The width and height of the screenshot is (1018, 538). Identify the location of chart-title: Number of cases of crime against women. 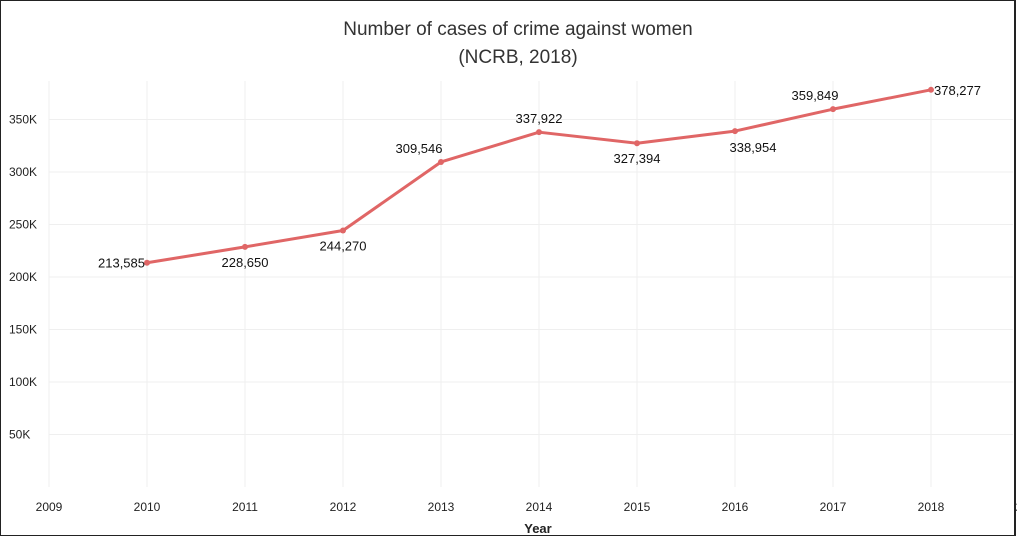
(518, 29).